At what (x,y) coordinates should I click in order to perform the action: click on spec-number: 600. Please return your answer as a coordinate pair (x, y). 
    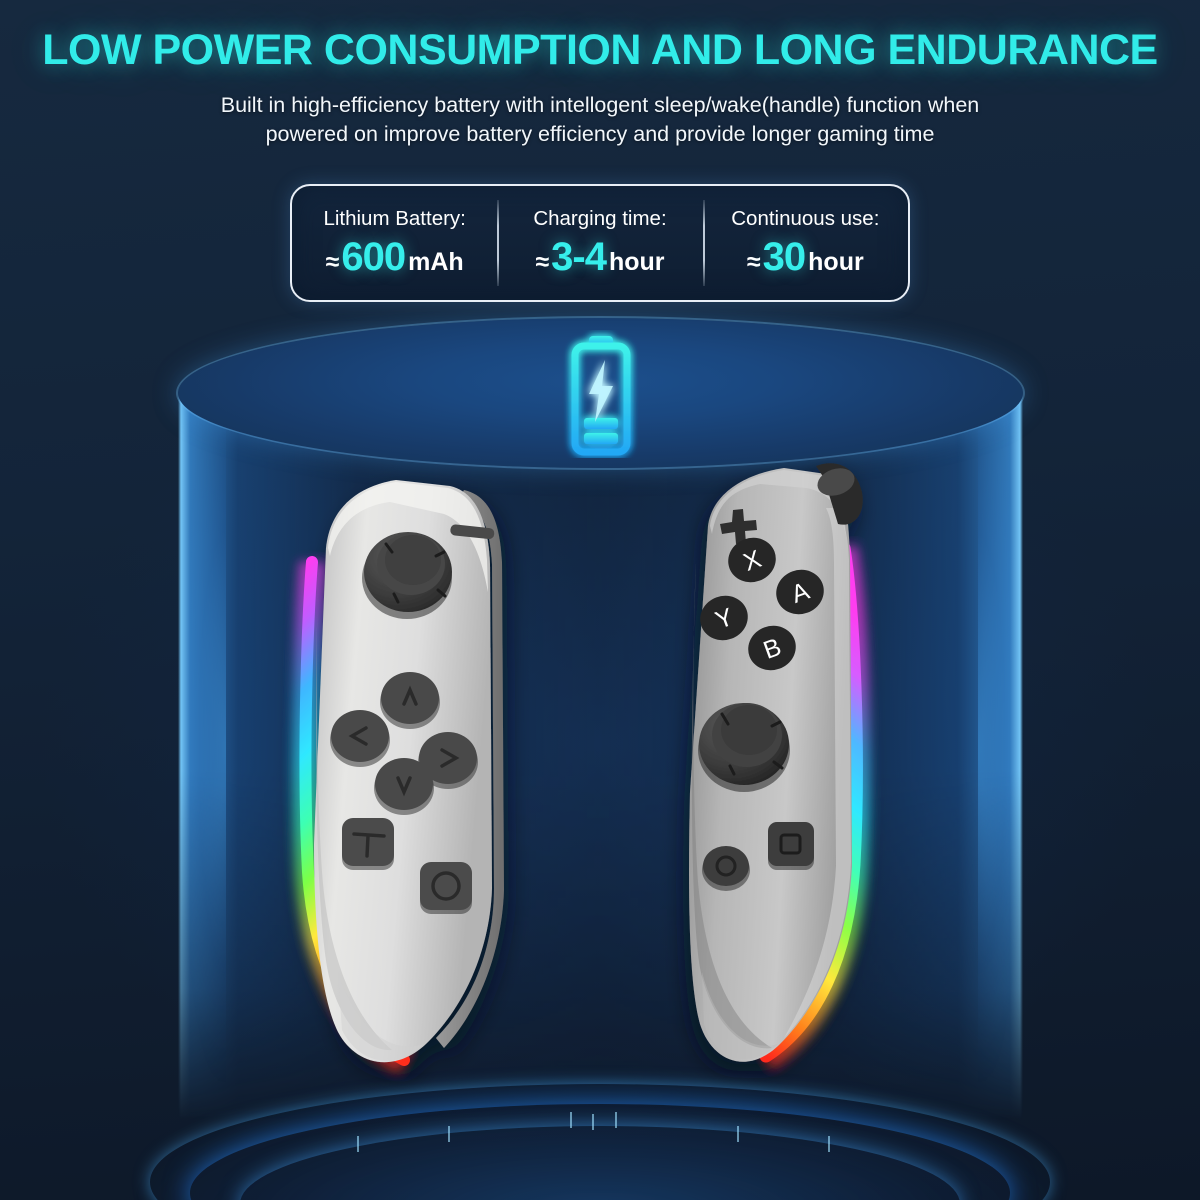
    Looking at the image, I should click on (373, 256).